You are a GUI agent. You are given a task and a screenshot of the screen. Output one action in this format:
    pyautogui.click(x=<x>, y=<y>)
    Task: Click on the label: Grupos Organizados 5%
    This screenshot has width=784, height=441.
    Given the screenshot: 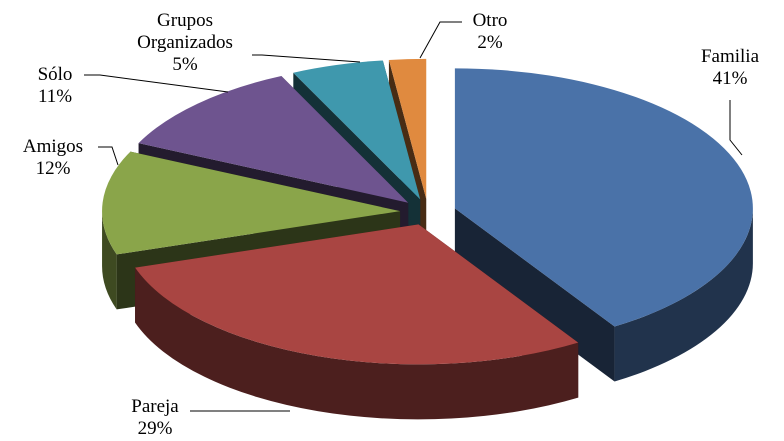 What is the action you would take?
    pyautogui.click(x=185, y=43)
    